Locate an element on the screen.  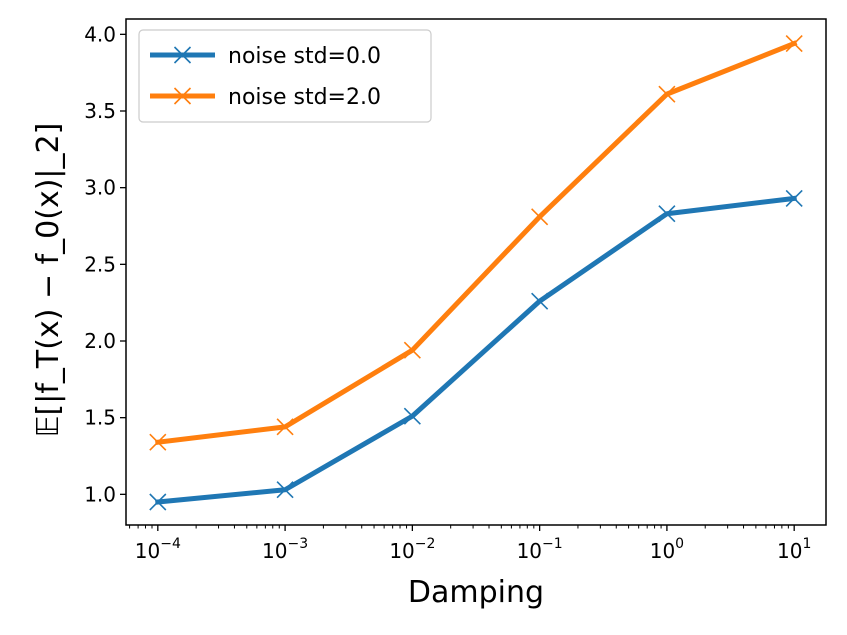
x-tick-label: 10⁻² is located at coordinates (412, 549).